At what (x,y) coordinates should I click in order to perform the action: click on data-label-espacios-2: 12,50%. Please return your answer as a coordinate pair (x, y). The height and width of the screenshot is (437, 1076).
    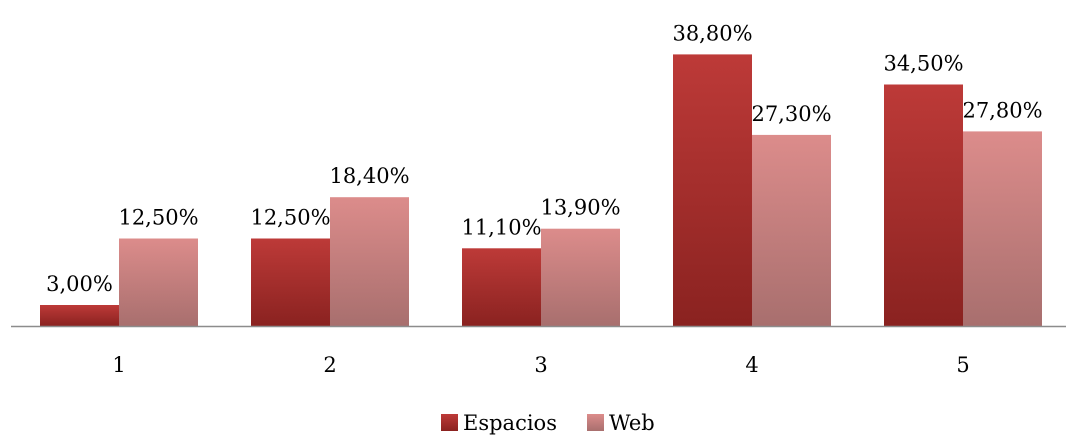
    Looking at the image, I should click on (290, 218).